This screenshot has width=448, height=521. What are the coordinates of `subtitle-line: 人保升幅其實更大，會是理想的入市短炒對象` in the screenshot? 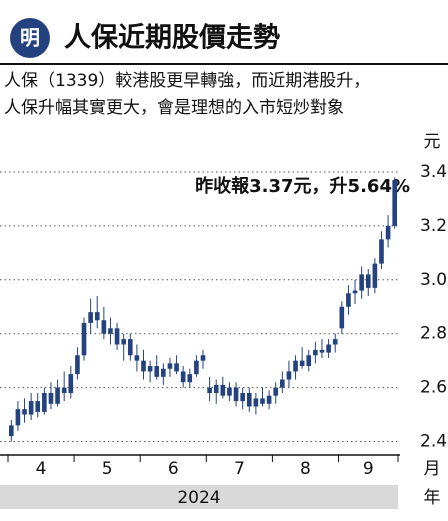 It's located at (174, 108).